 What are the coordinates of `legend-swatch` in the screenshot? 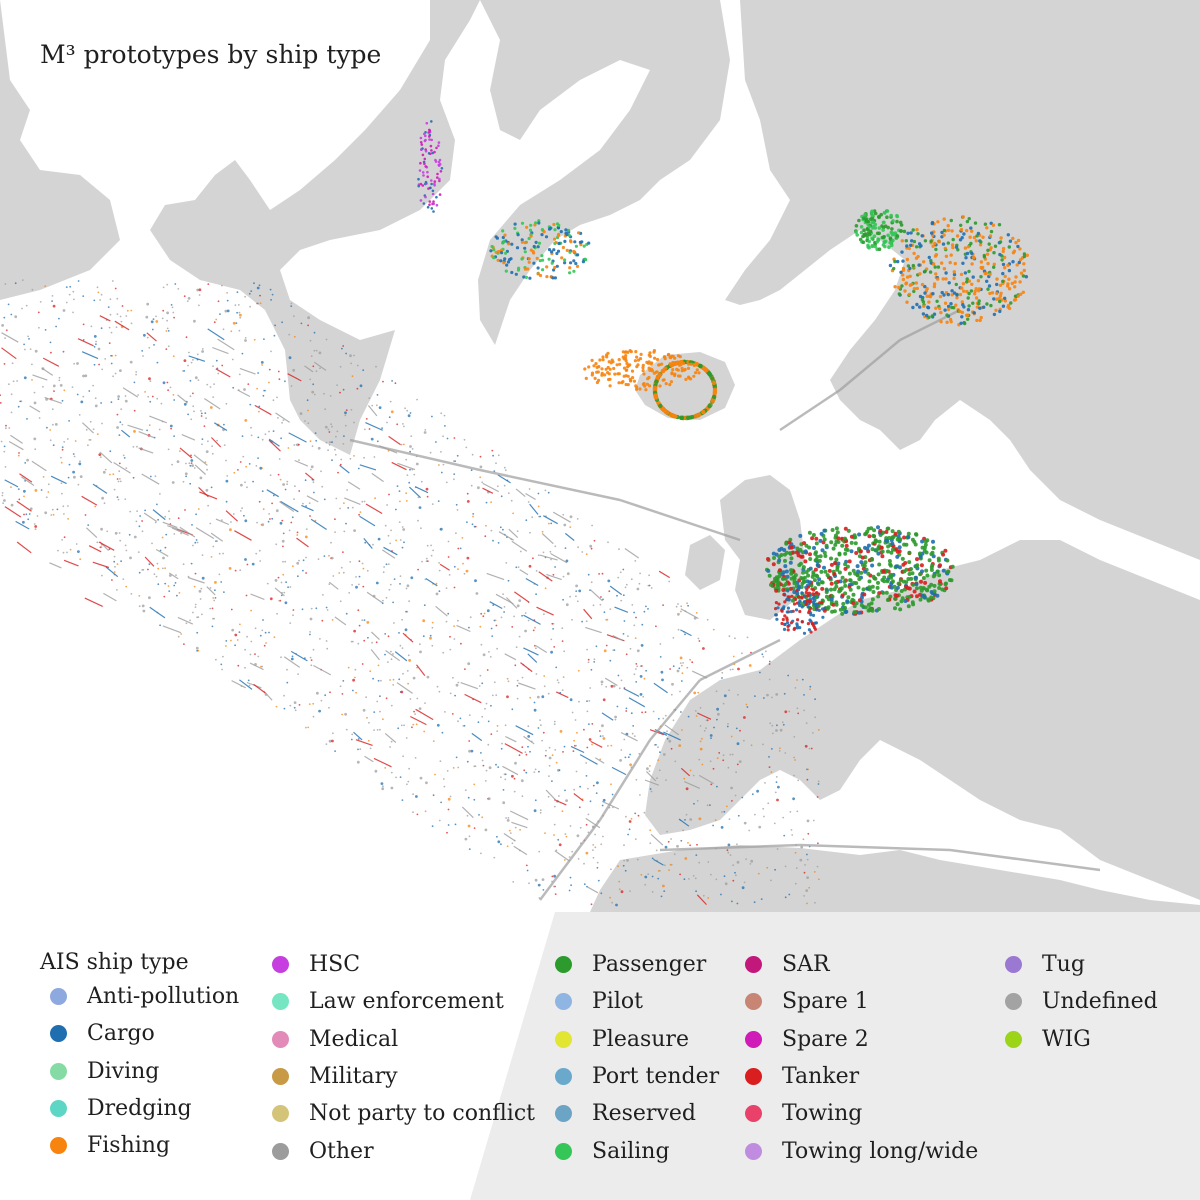 It's located at (753, 1039).